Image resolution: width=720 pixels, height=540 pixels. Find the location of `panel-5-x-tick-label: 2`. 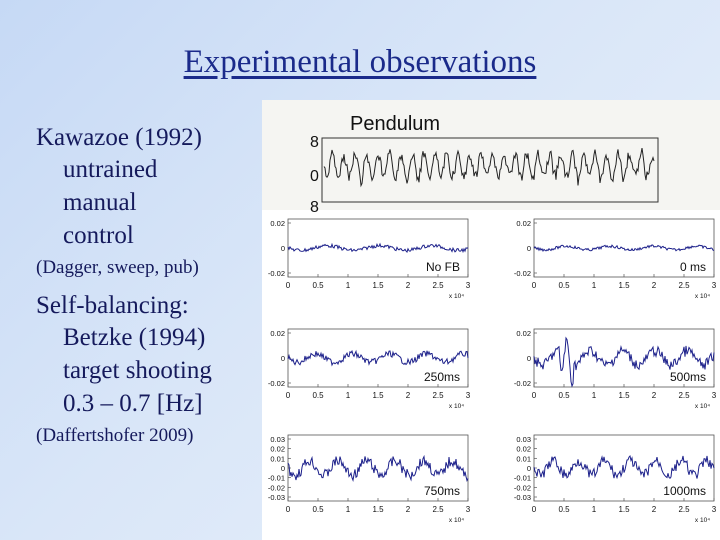

panel-5-x-tick-label: 2 is located at coordinates (654, 509).